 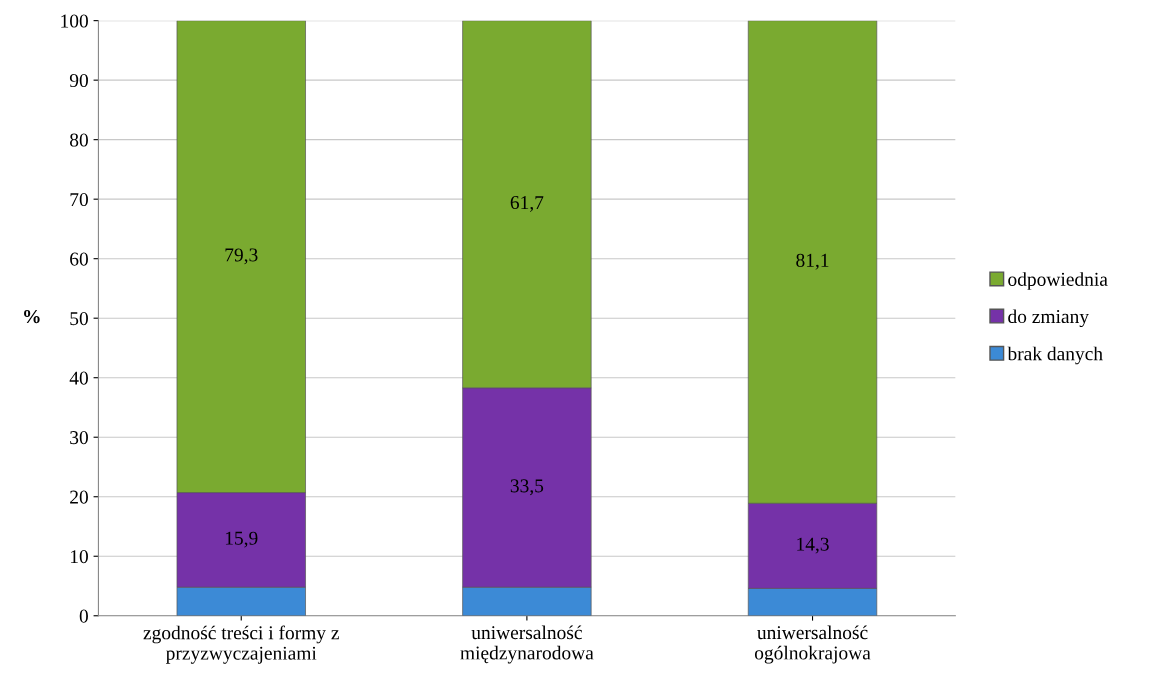 I want to click on data-label: 14,3, so click(x=813, y=545).